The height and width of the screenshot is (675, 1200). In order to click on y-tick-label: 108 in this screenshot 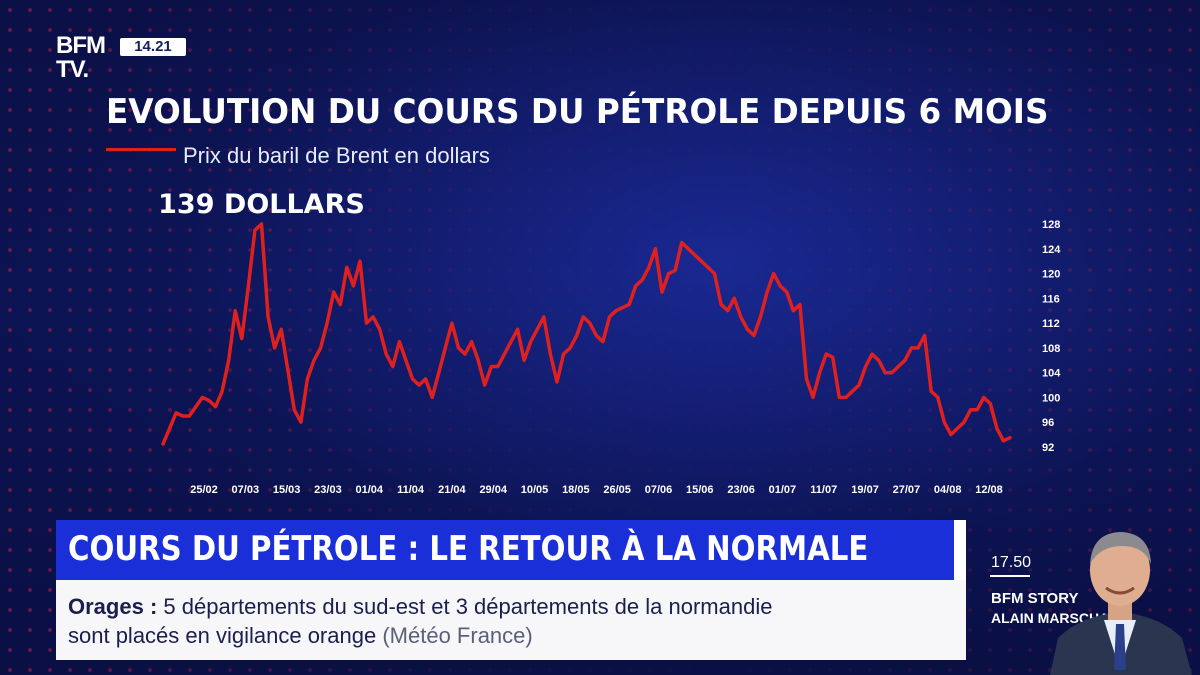, I will do `click(1051, 349)`.